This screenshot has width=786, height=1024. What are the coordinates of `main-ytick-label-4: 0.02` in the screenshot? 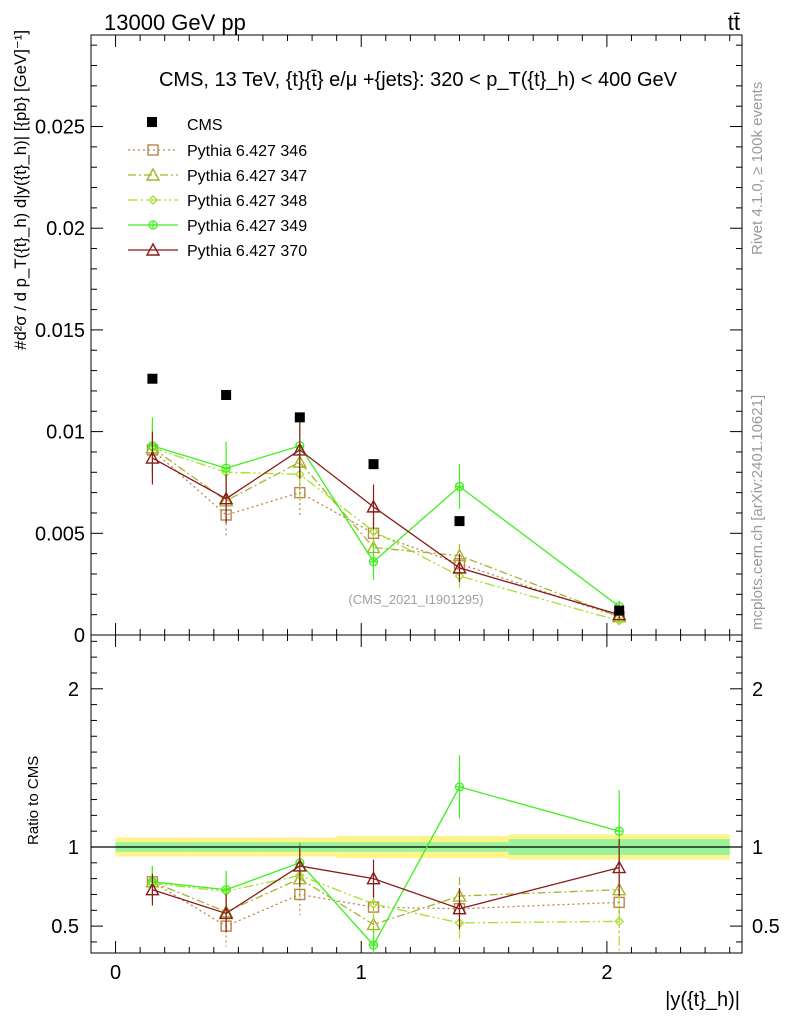 It's located at (65, 229).